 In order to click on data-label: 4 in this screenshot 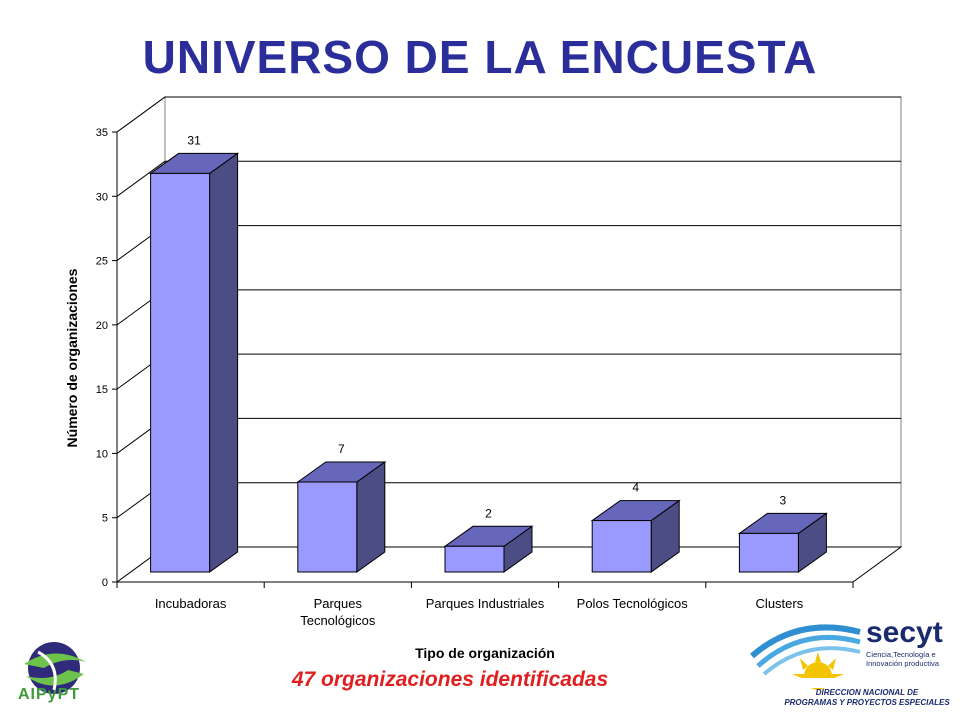, I will do `click(635, 488)`.